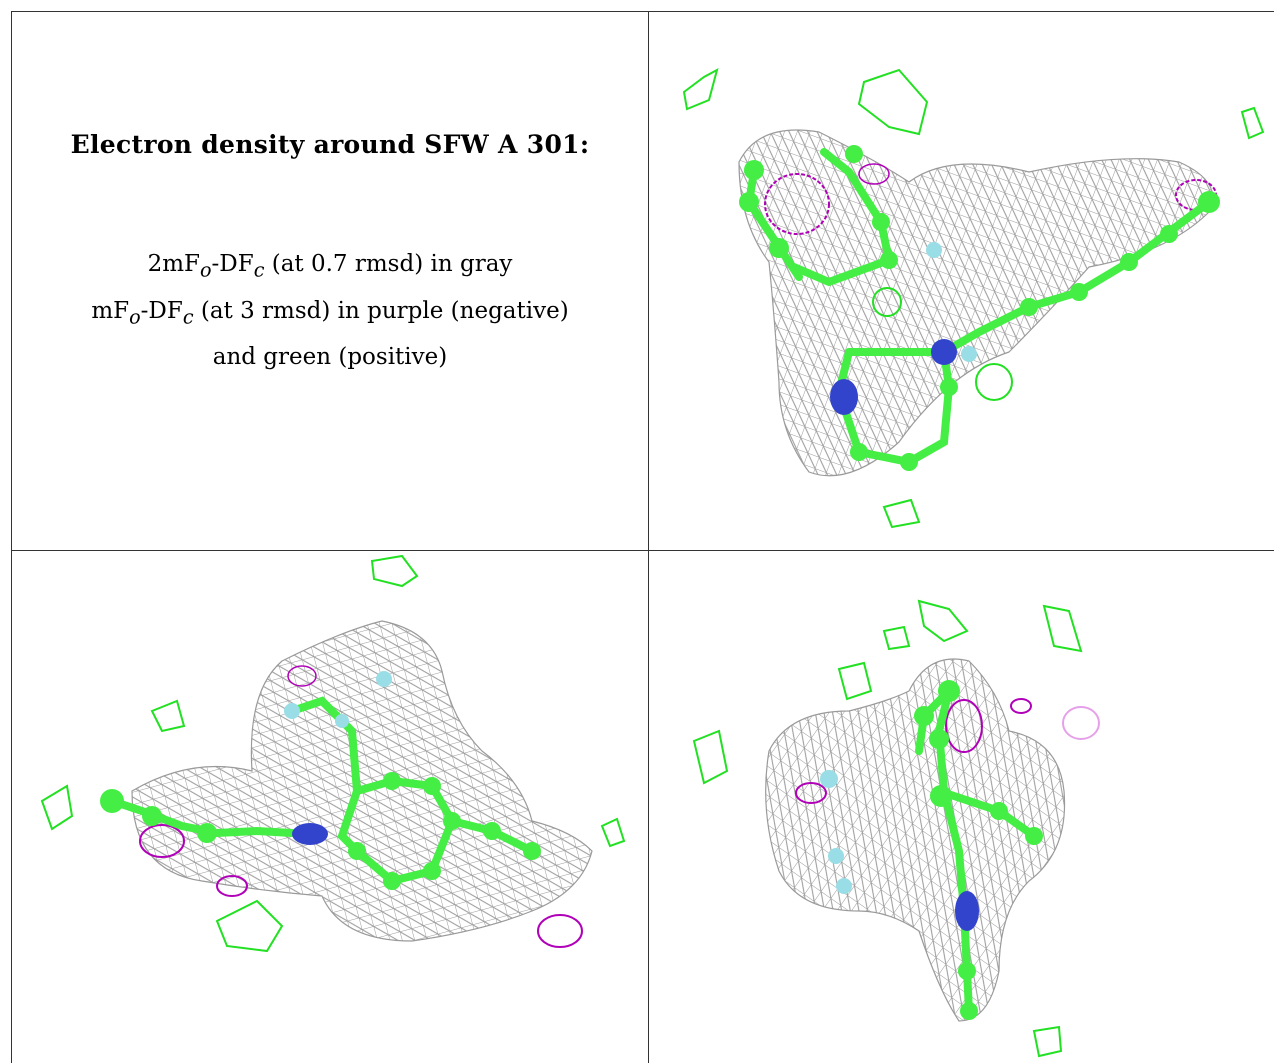 Image resolution: width=1274 pixels, height=1063 pixels. What do you see at coordinates (643, 550) in the screenshot?
I see `grid-line-horizontal-center` at bounding box center [643, 550].